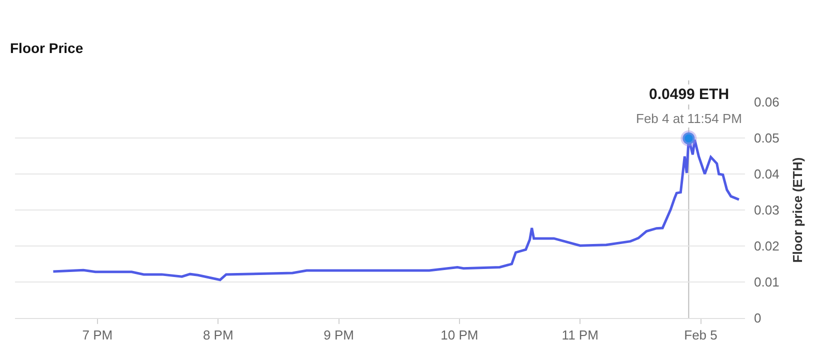  What do you see at coordinates (767, 102) in the screenshot?
I see `y-tick-label: 0.06` at bounding box center [767, 102].